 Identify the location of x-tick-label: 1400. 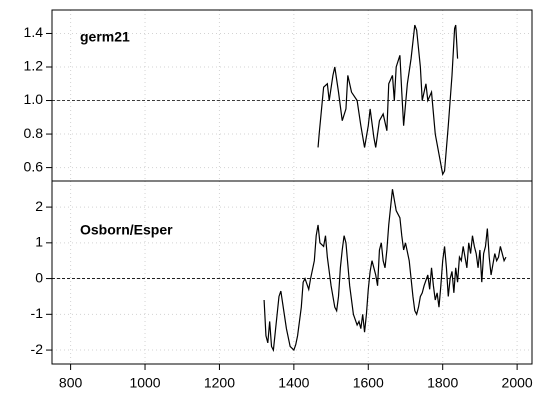
(293, 383).